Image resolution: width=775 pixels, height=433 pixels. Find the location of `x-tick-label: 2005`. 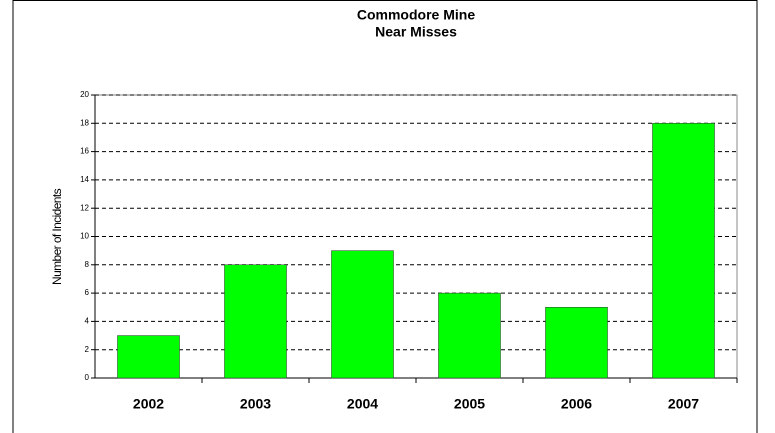

x-tick-label: 2005 is located at coordinates (469, 404).